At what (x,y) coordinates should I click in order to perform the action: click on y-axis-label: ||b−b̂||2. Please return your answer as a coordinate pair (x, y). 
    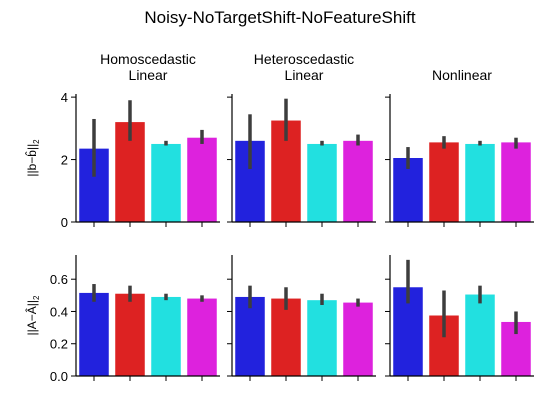
    Looking at the image, I should click on (32, 158).